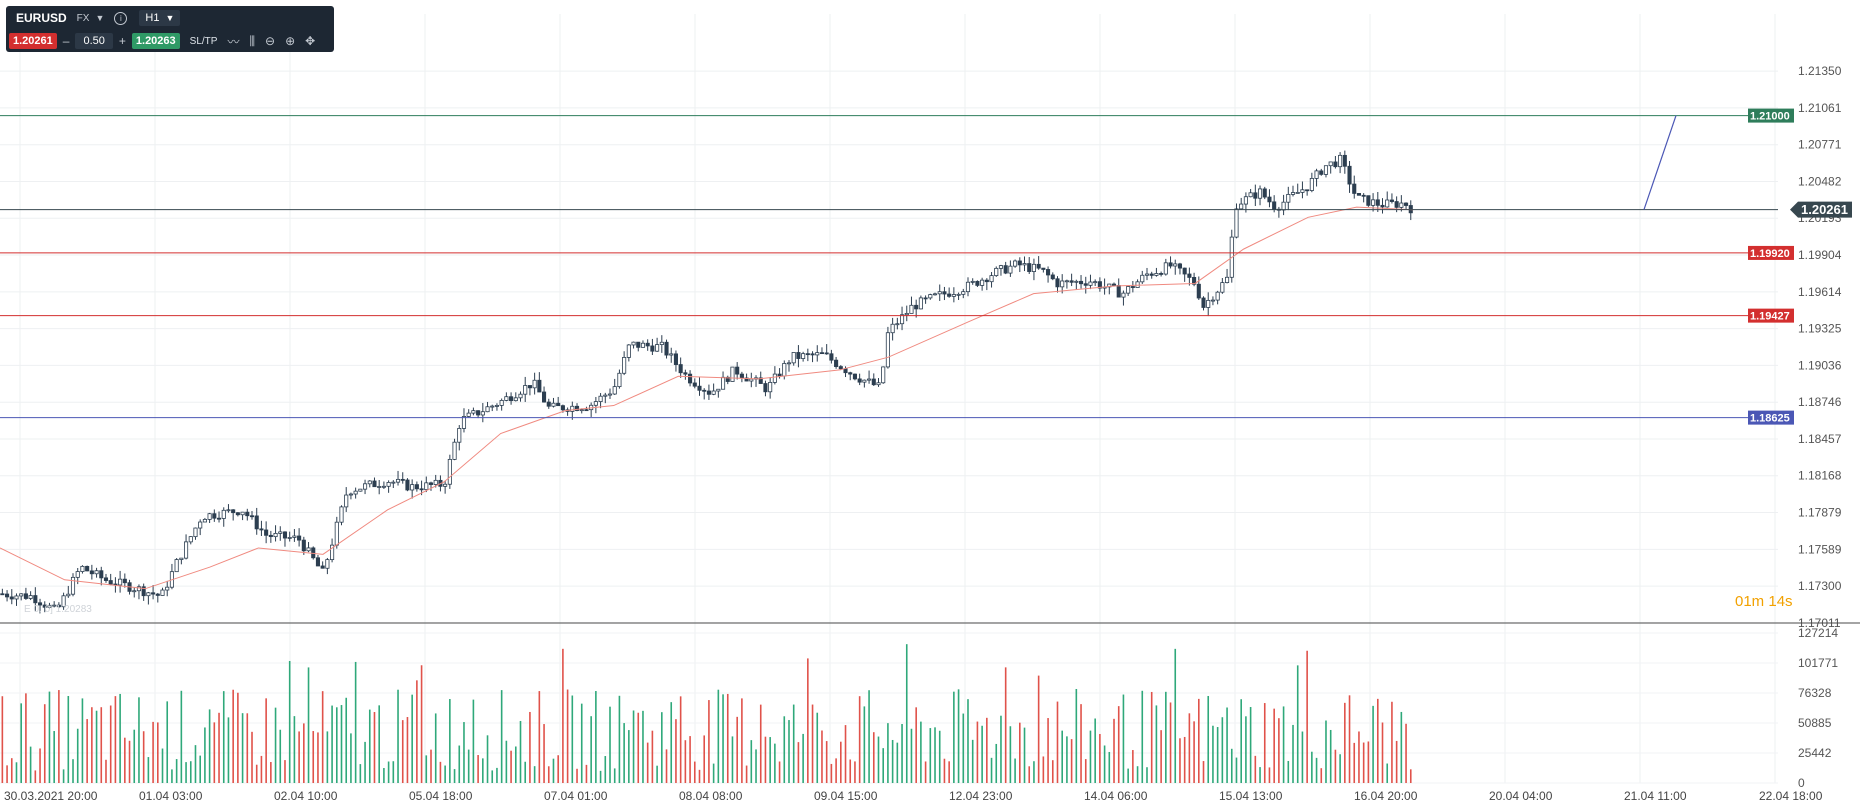  I want to click on increase-quantity-button: +, so click(122, 41).